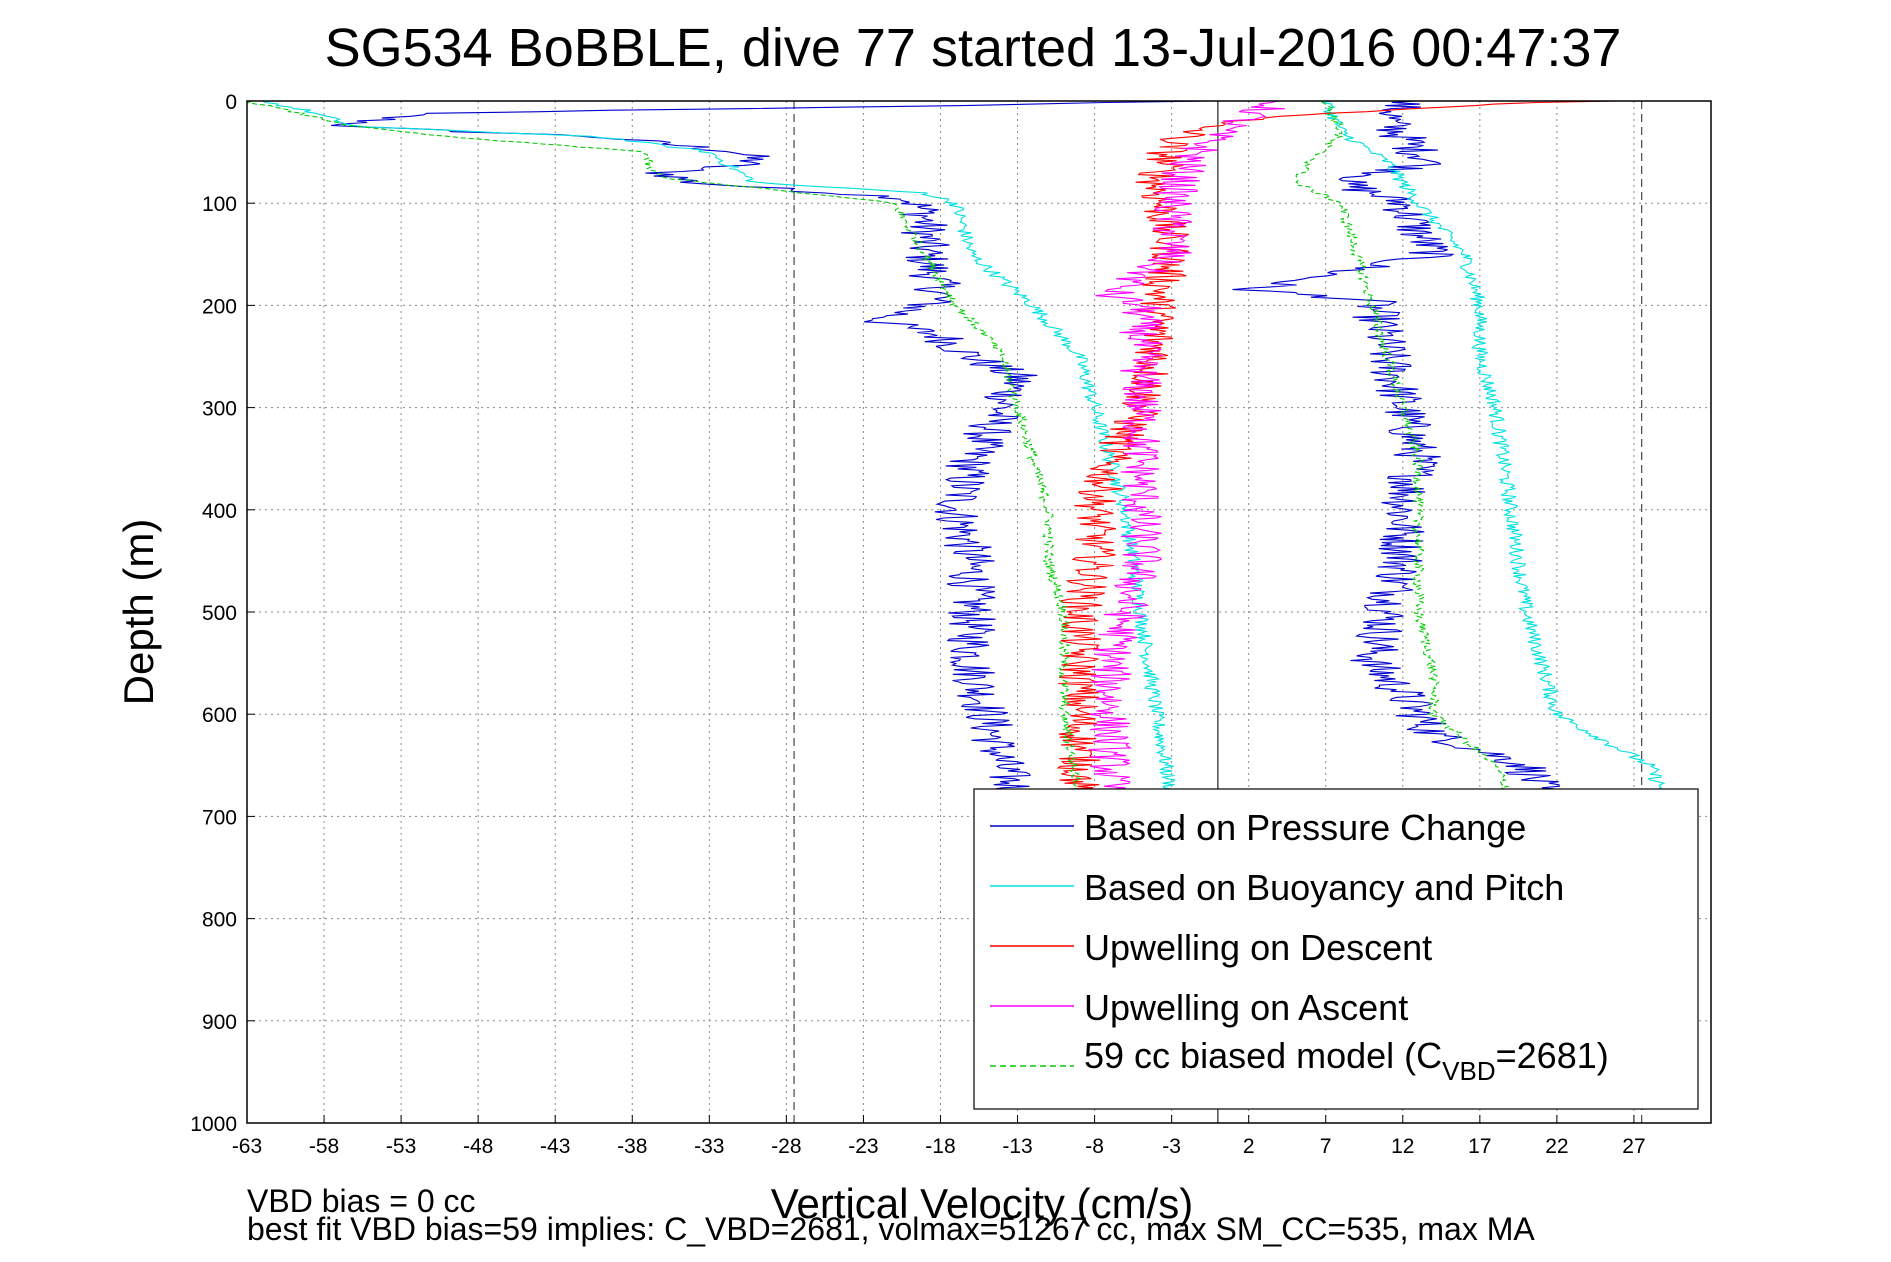 The image size is (1891, 1262). I want to click on x-tick-label: -48, so click(478, 1146).